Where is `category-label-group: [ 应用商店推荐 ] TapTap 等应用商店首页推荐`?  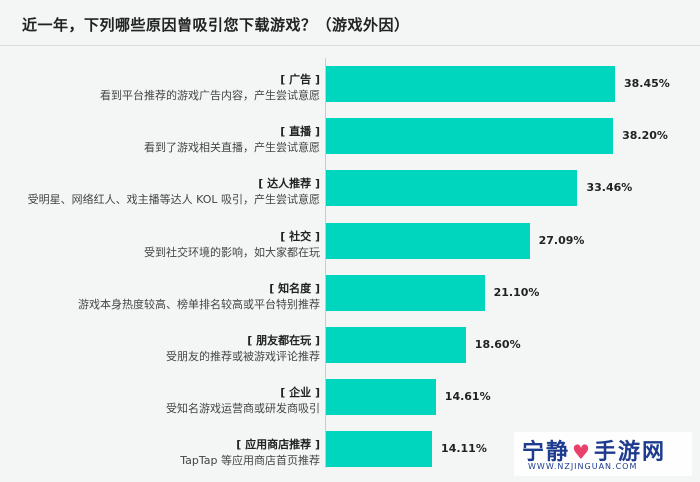
category-label-group: [ 应用商店推荐 ] TapTap 等应用商店首页推荐 is located at coordinates (250, 451).